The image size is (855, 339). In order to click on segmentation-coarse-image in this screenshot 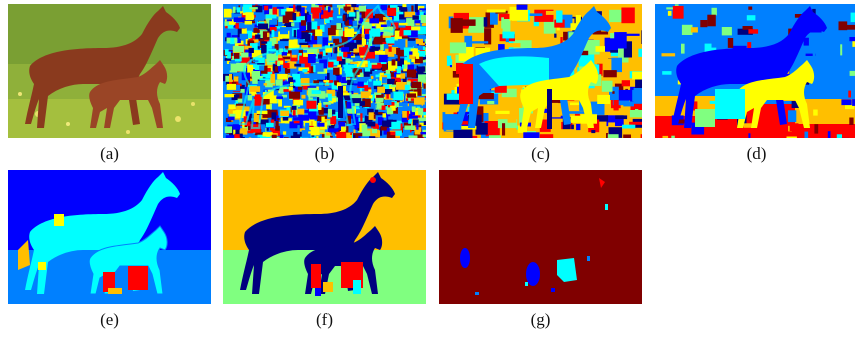, I will do `click(540, 71)`.